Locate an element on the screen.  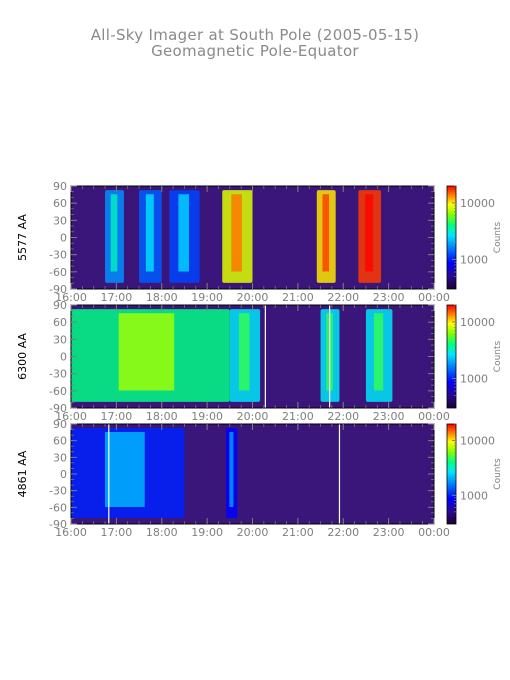
y-axis-label: 5577 AA is located at coordinates (22, 237).